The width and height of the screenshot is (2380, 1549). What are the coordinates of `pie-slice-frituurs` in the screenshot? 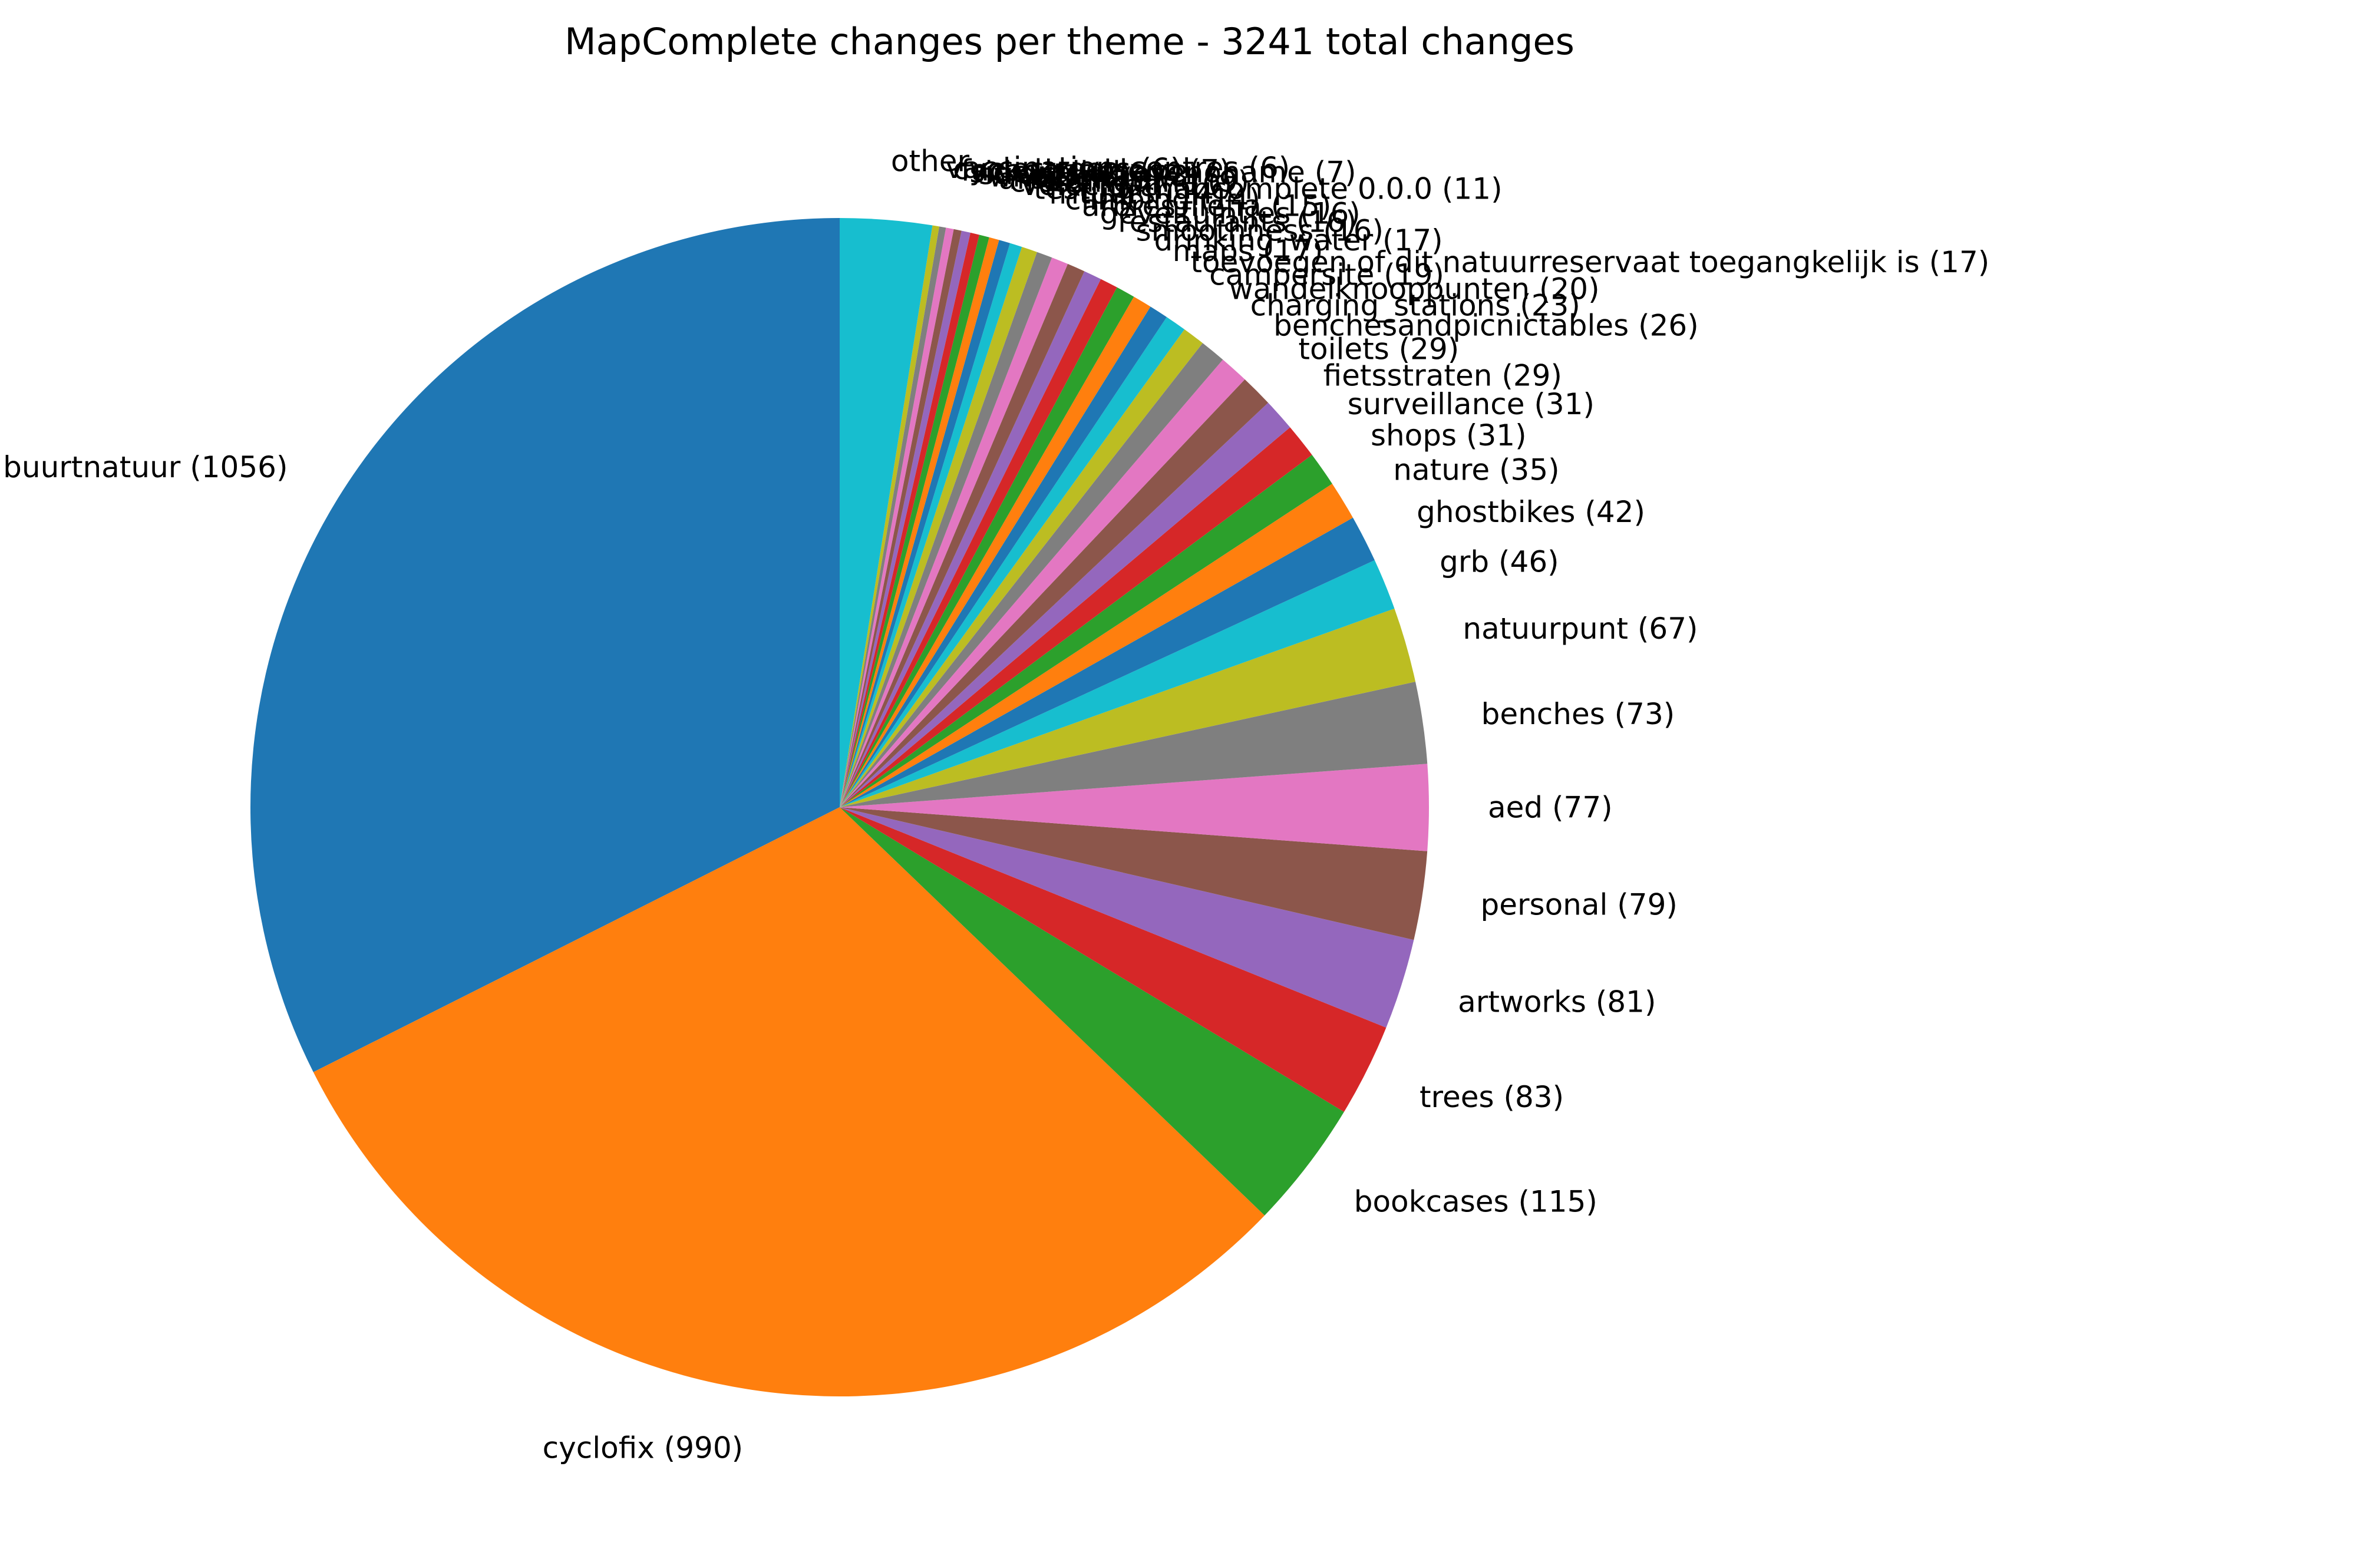 It's located at (938, 527).